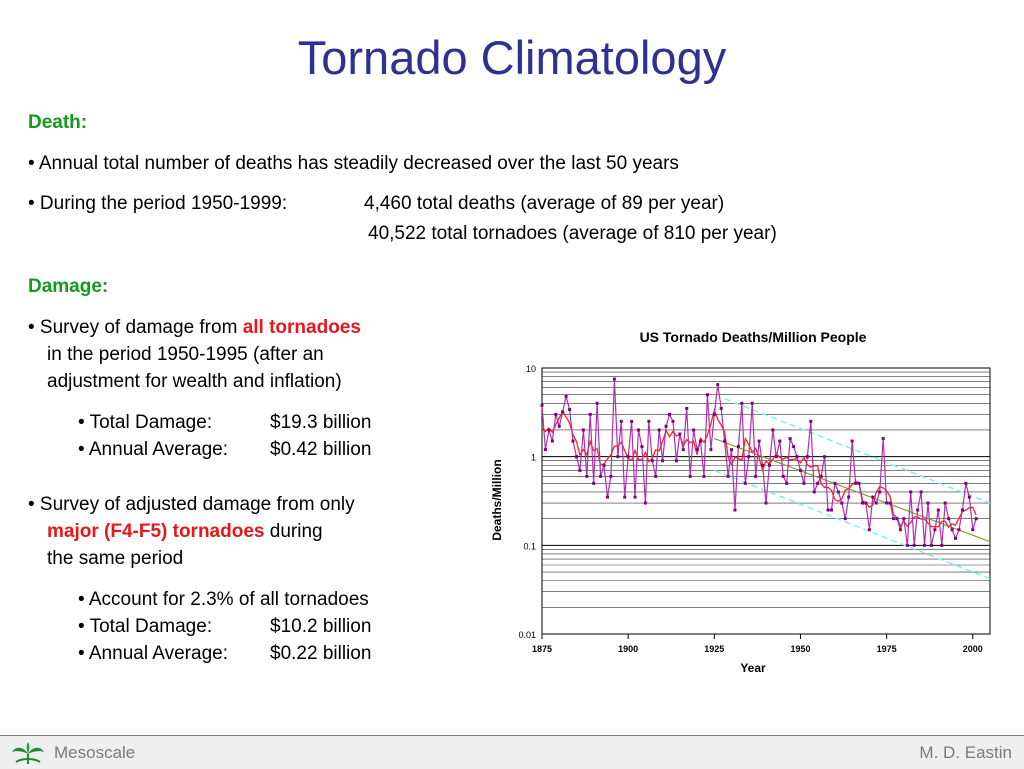  Describe the element at coordinates (527, 502) in the screenshot. I see `chart-y-ticks: 10 1 0.1 0.01` at that location.